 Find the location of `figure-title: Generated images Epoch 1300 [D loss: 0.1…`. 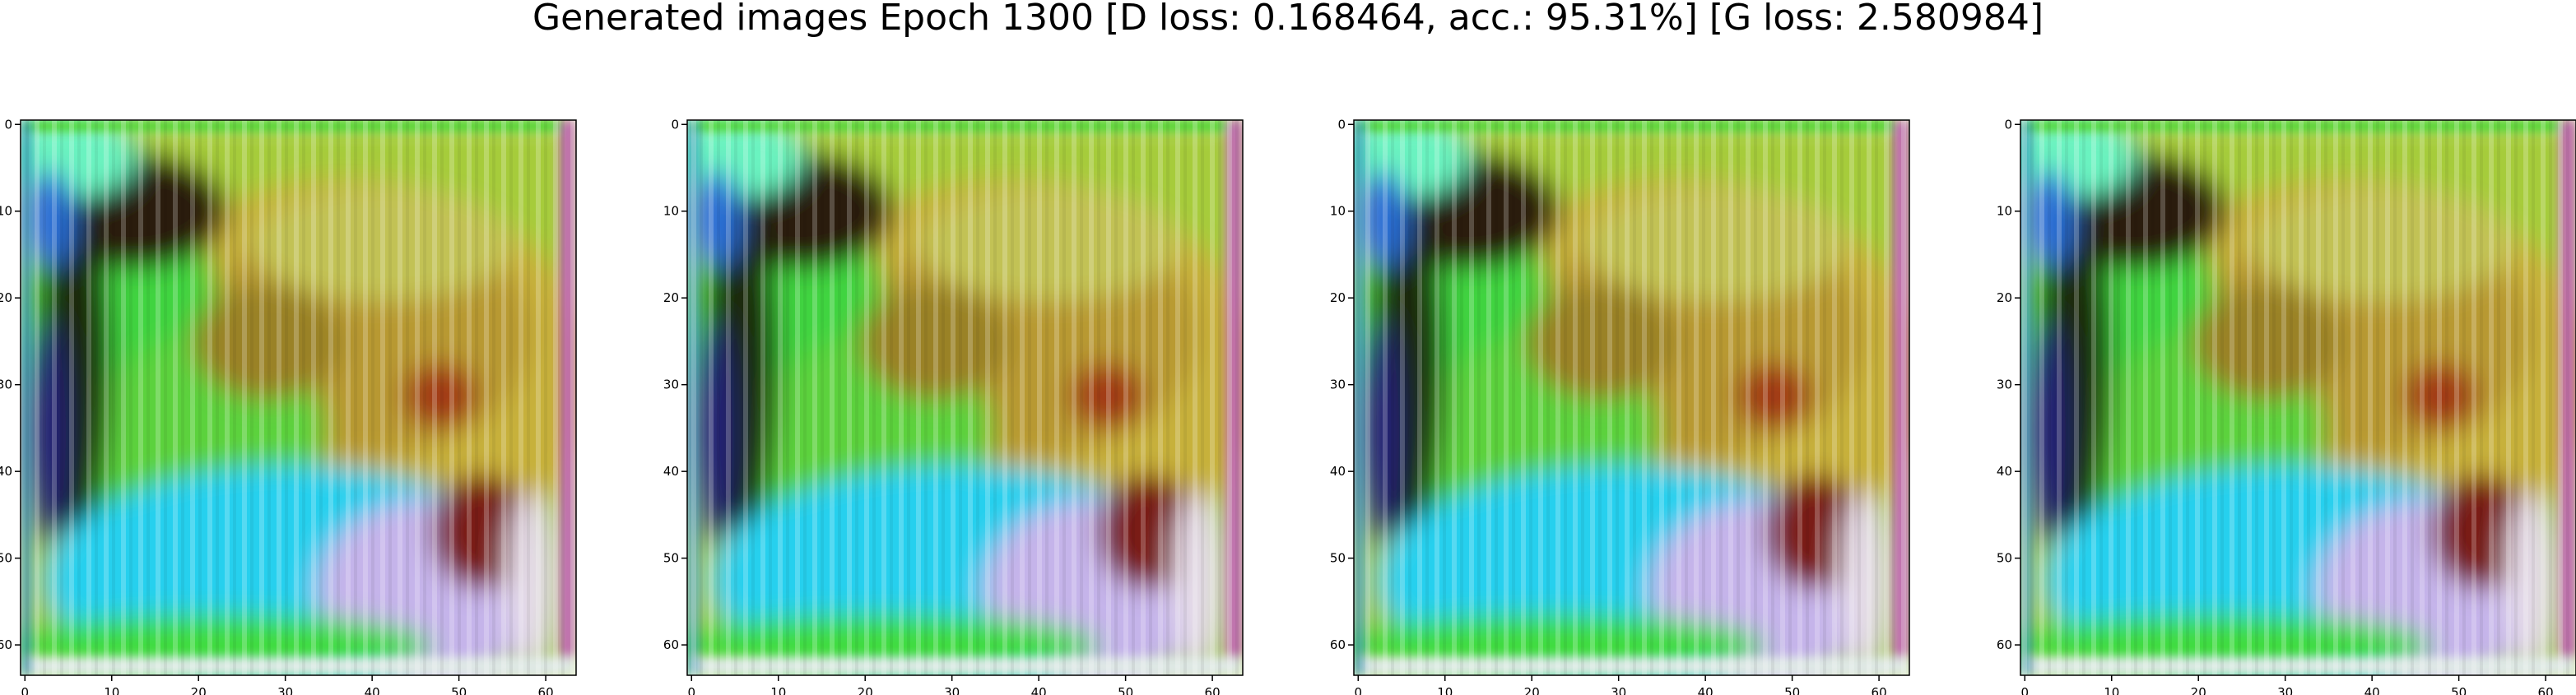

figure-title: Generated images Epoch 1300 [D loss: 0.1… is located at coordinates (1288, 19).